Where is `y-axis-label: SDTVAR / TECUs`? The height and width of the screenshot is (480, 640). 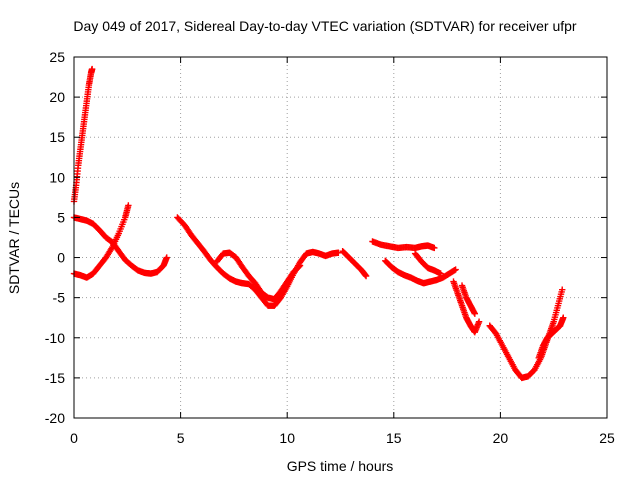
y-axis-label: SDTVAR / TECUs is located at coordinates (14, 238).